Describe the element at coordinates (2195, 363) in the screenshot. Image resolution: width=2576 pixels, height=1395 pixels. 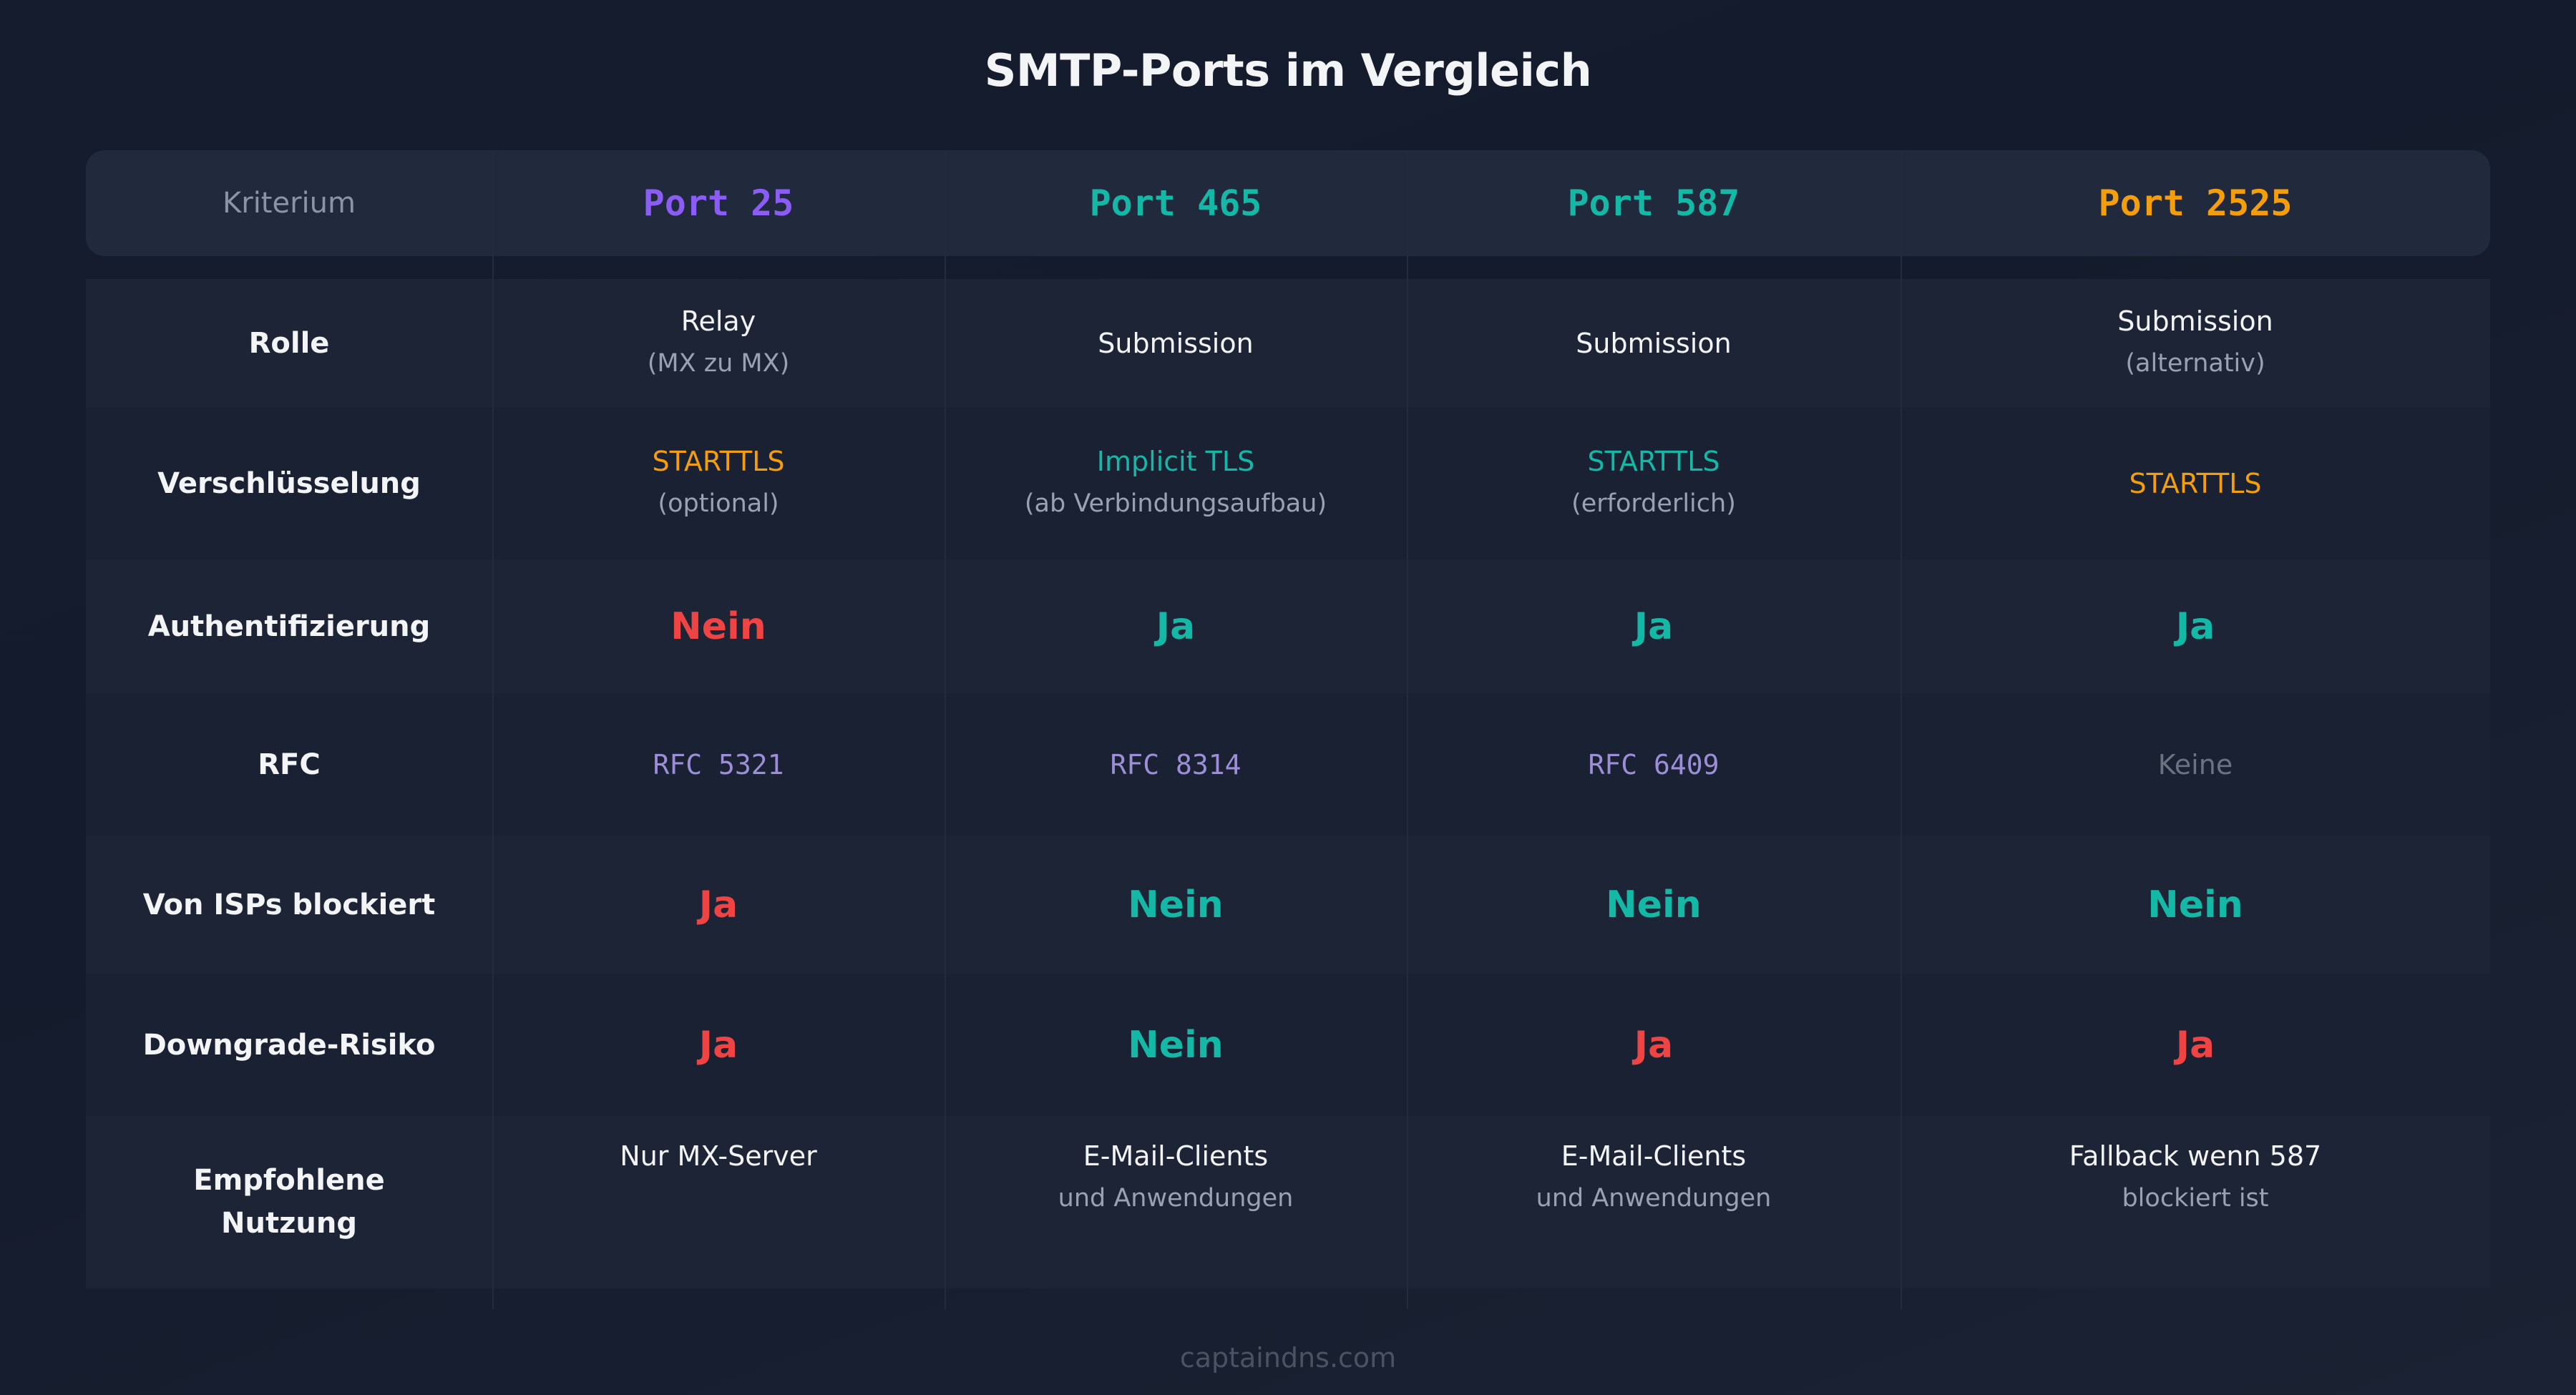
I see `cell-sub: (alternativ)` at that location.